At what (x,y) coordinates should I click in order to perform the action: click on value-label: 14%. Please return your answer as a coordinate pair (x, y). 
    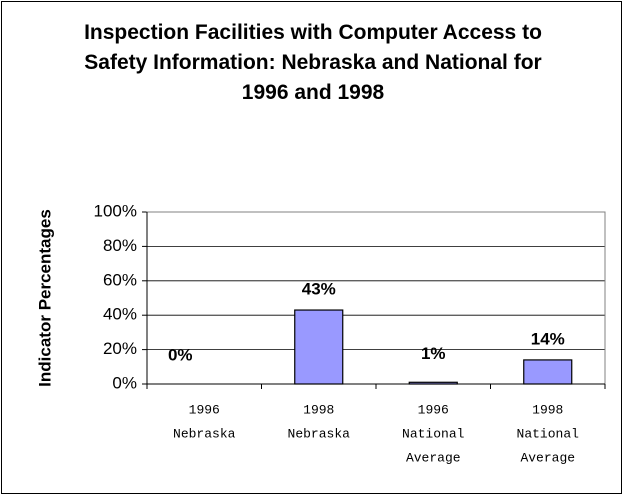
    Looking at the image, I should click on (548, 338).